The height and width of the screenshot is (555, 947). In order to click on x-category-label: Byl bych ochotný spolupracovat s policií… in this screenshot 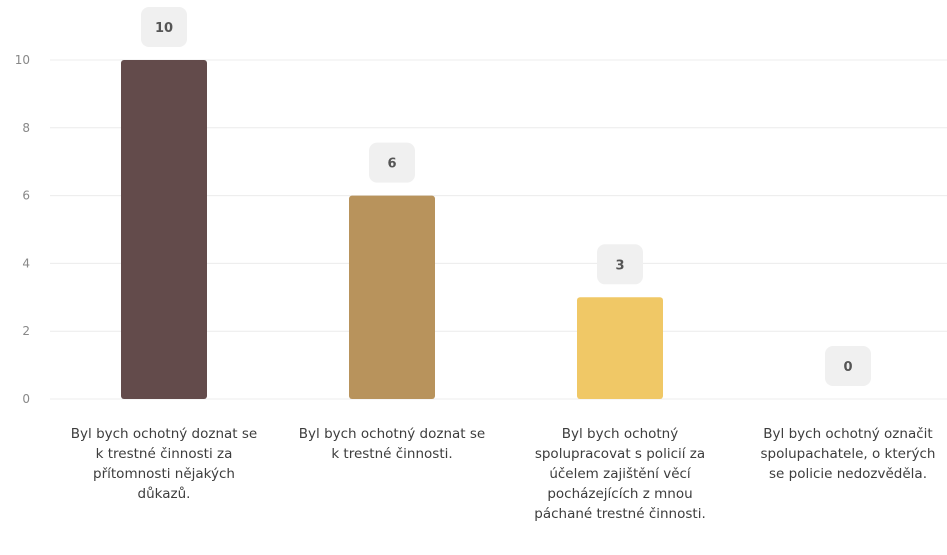, I will do `click(620, 474)`.